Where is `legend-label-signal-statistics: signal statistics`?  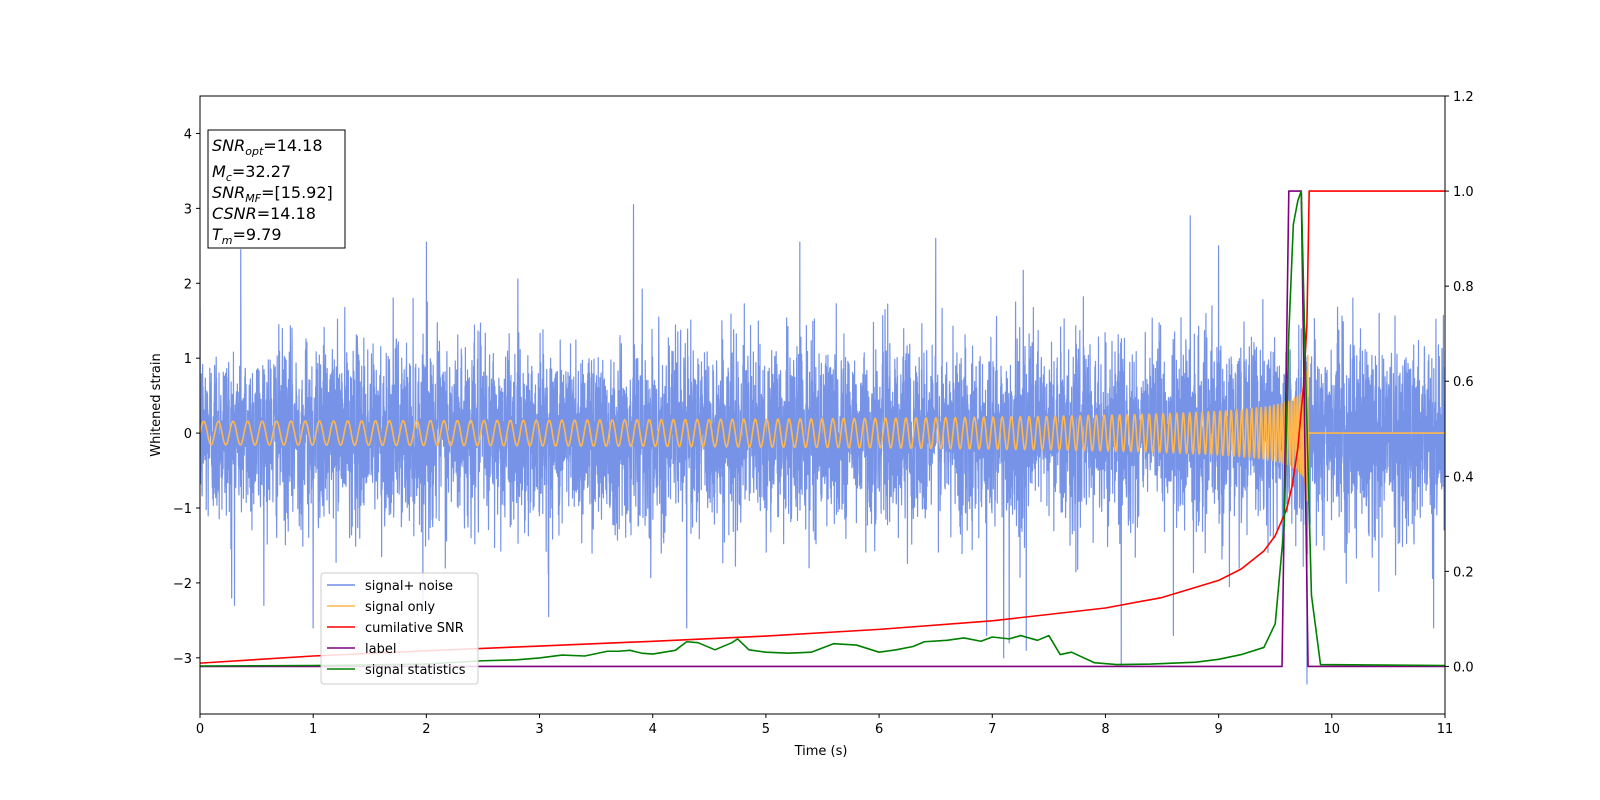
legend-label-signal-statistics: signal statistics is located at coordinates (415, 670).